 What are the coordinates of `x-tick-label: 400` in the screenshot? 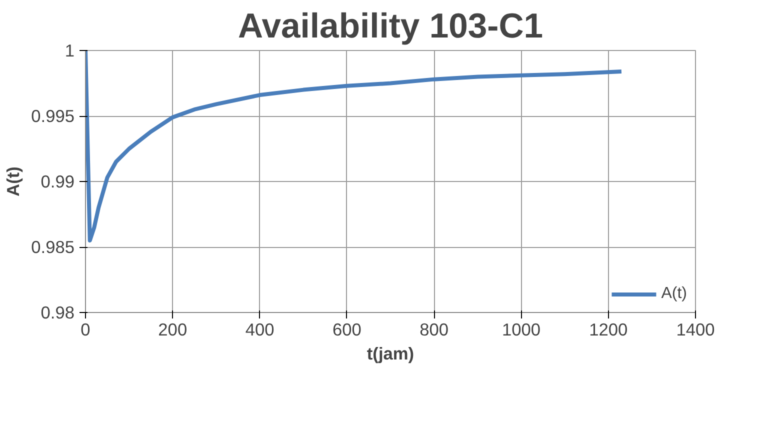 It's located at (259, 330).